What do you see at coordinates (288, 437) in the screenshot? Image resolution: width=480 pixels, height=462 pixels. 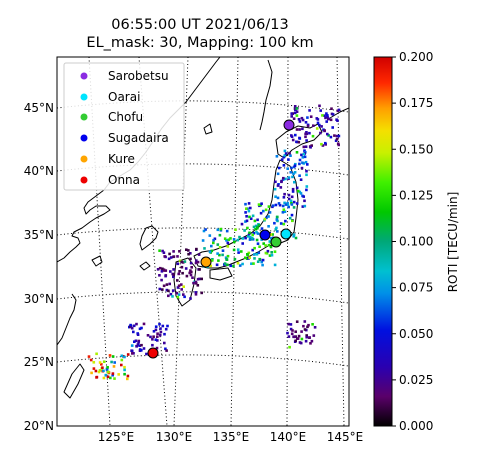 I see `lon-tick-140: 140°E` at bounding box center [288, 437].